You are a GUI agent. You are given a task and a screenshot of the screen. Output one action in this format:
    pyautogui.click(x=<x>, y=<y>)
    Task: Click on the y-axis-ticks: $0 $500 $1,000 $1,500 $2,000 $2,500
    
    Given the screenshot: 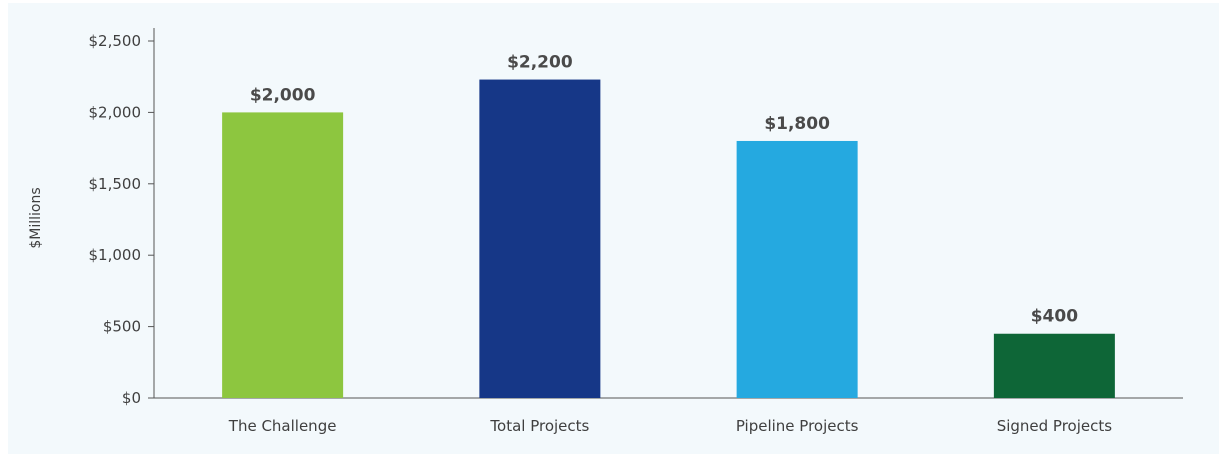 What is the action you would take?
    pyautogui.click(x=121, y=219)
    